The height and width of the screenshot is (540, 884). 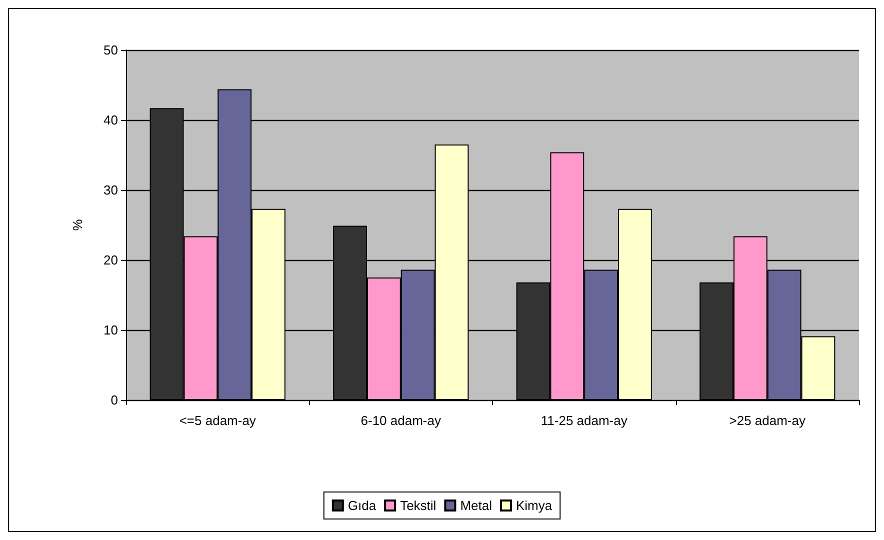 What do you see at coordinates (77, 224) in the screenshot?
I see `y-axis-title: %` at bounding box center [77, 224].